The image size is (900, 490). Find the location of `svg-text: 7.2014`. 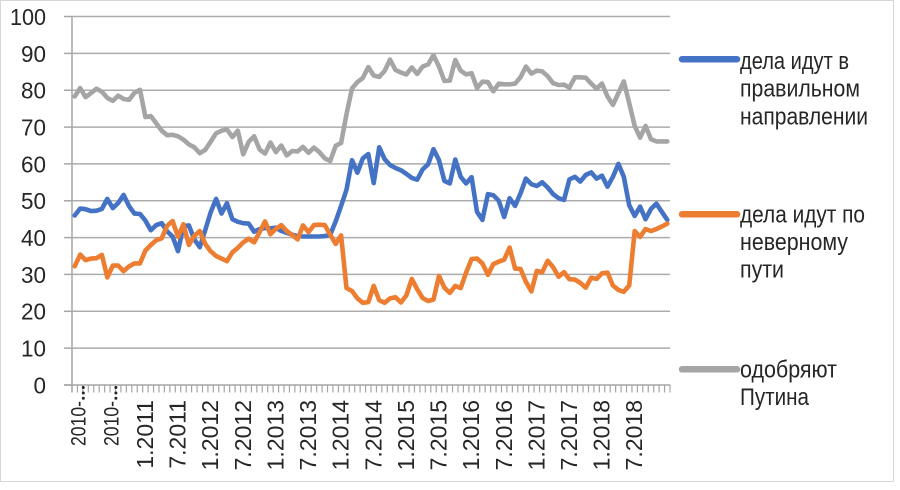

svg-text: 7.2014 is located at coordinates (373, 435).